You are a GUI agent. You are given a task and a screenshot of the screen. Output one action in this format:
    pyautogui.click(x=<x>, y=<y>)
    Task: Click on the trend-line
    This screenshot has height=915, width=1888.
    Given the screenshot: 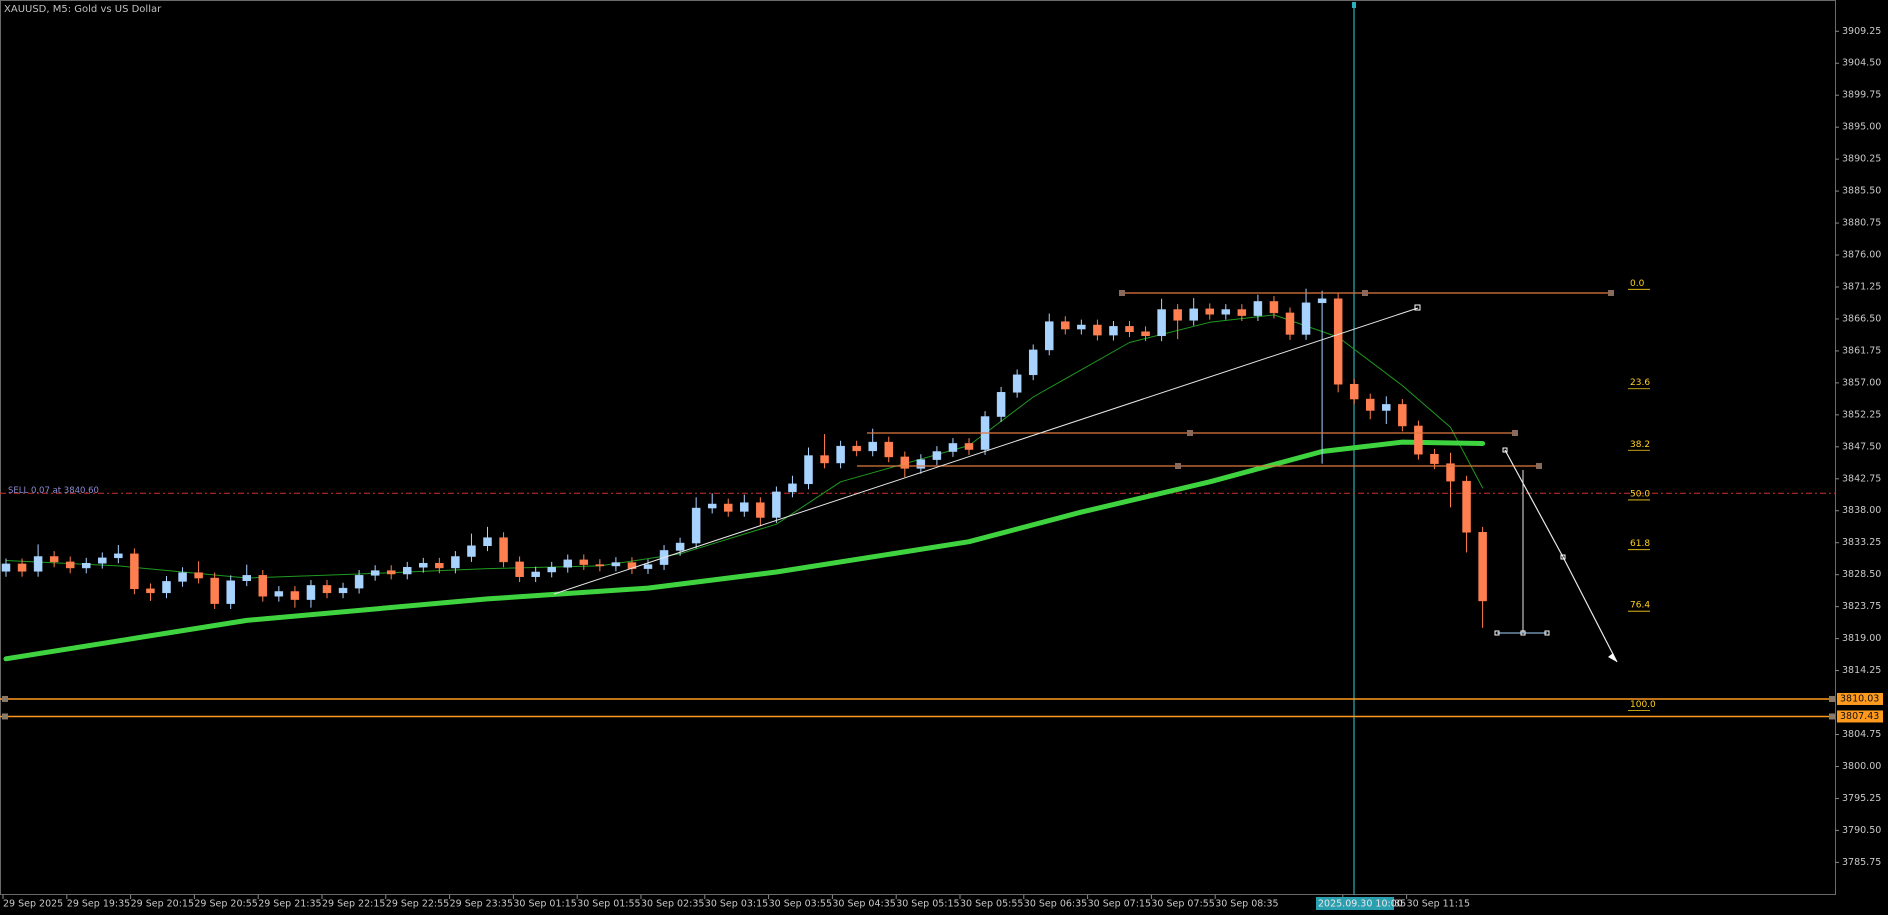 What is the action you would take?
    pyautogui.click(x=986, y=451)
    